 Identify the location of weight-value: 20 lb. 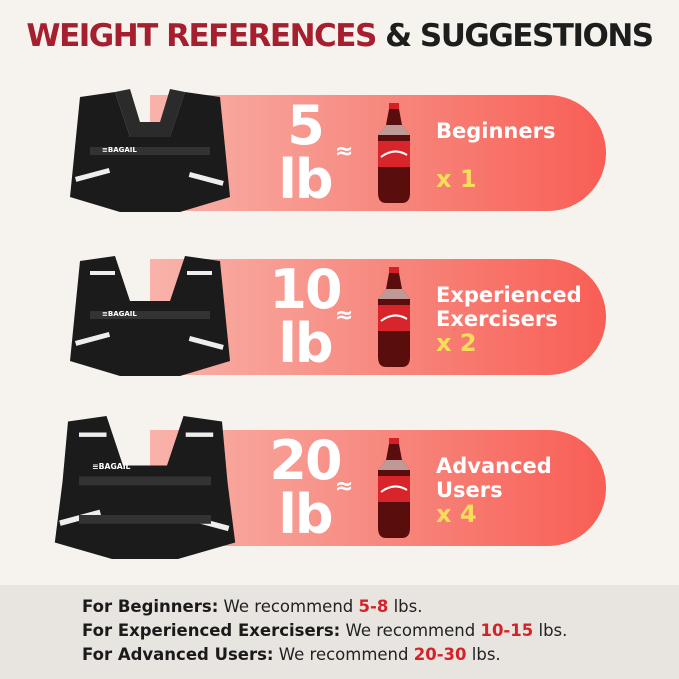
(305, 487).